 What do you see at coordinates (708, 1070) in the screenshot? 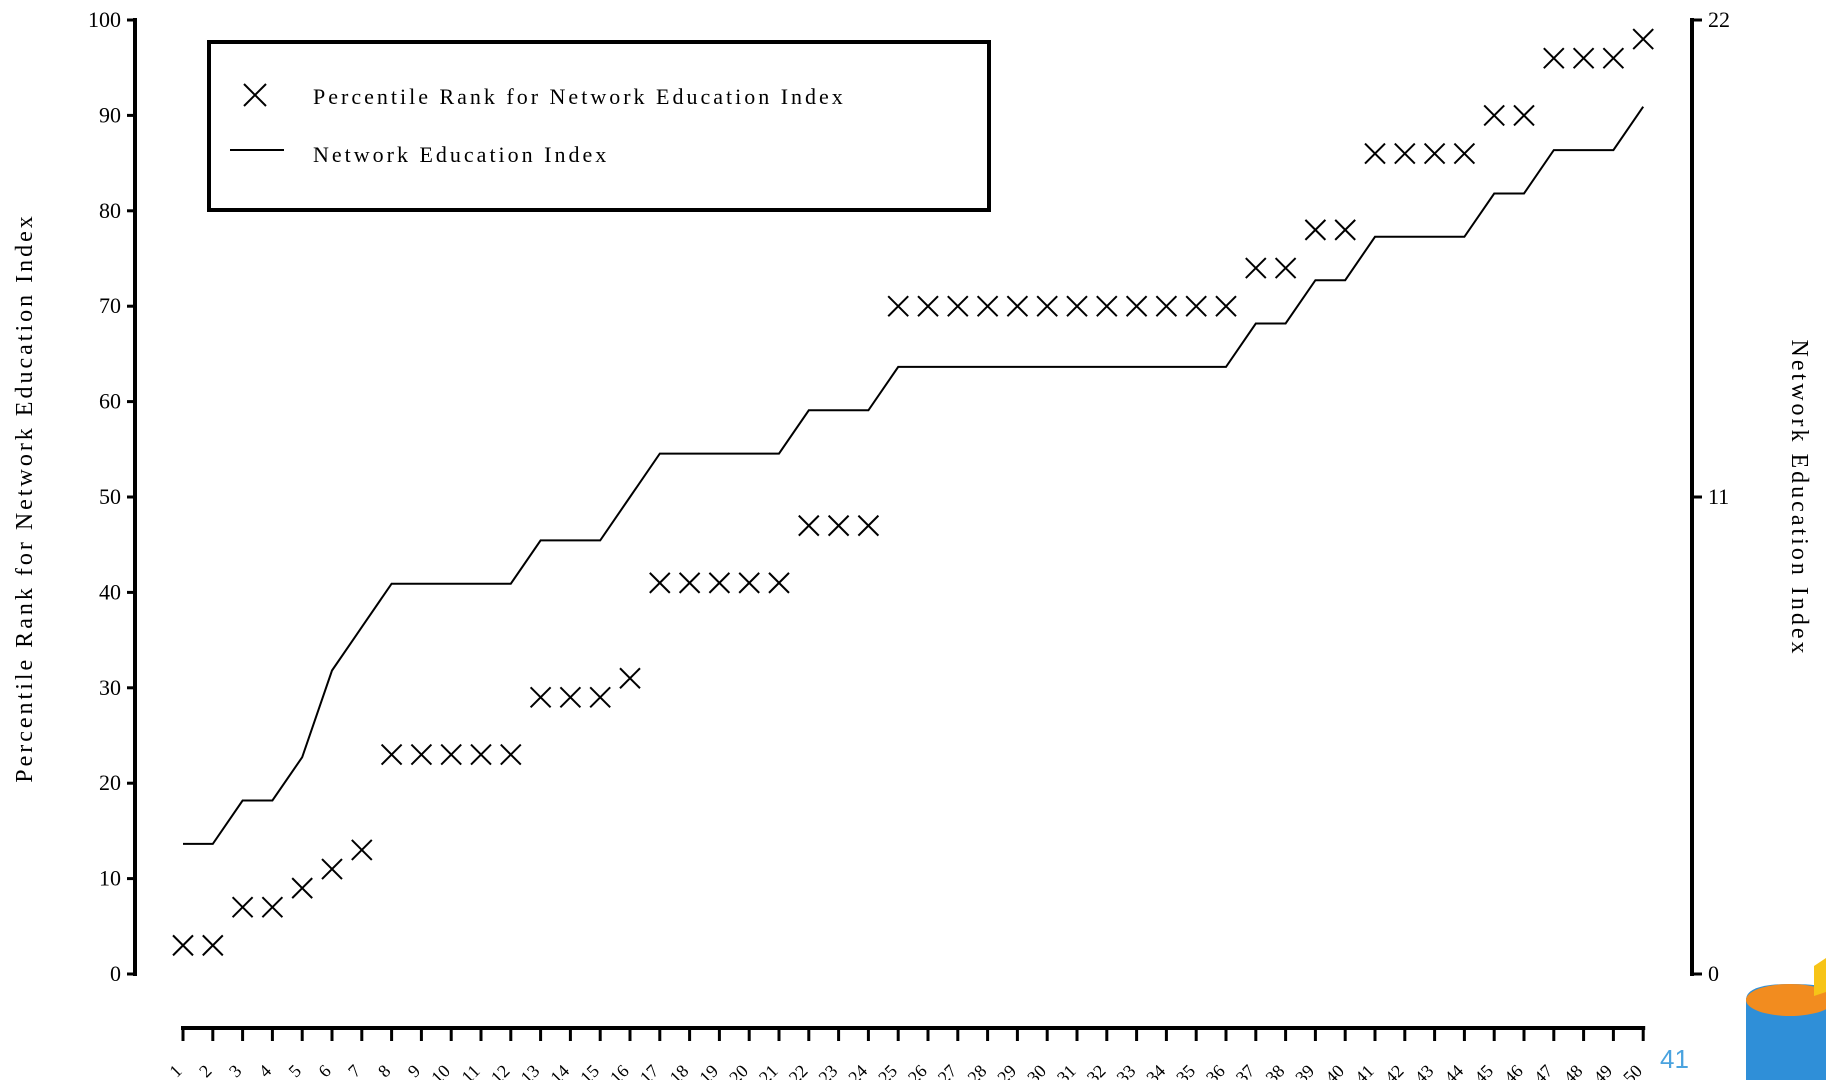
I see `x-tick-label: 19` at bounding box center [708, 1070].